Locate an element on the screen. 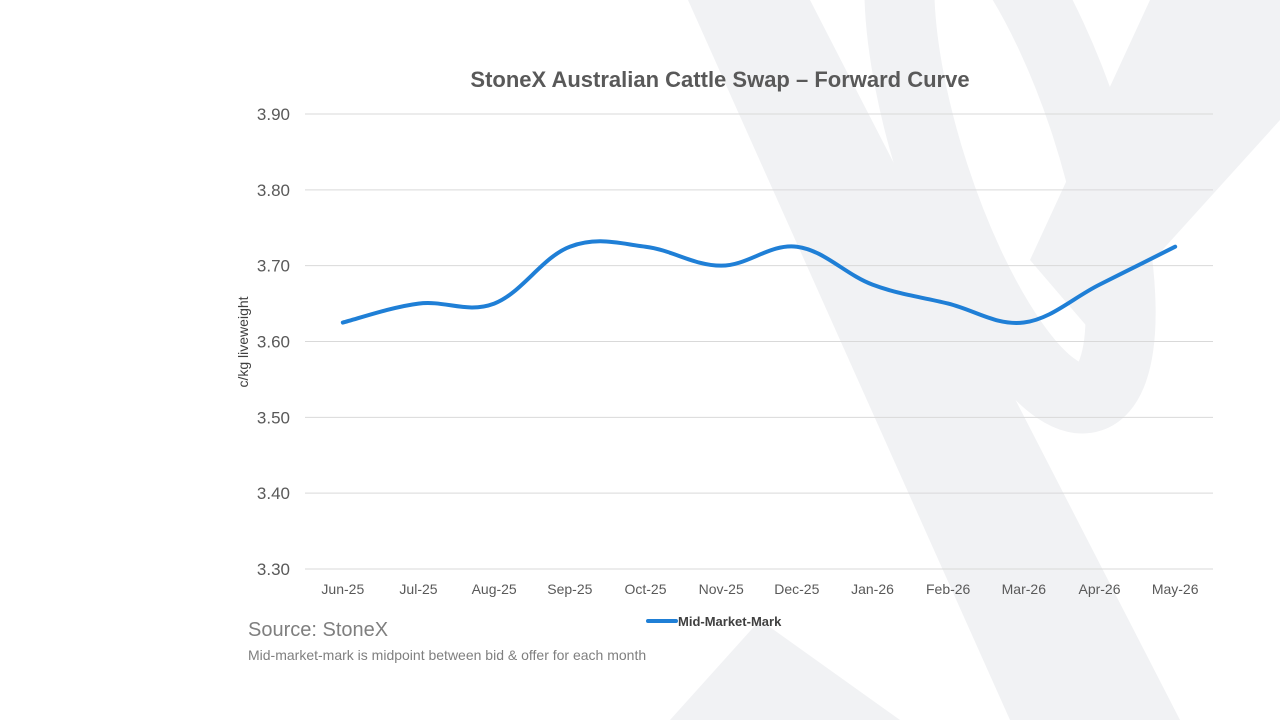  y-tick-label: 3.40 is located at coordinates (273, 493).